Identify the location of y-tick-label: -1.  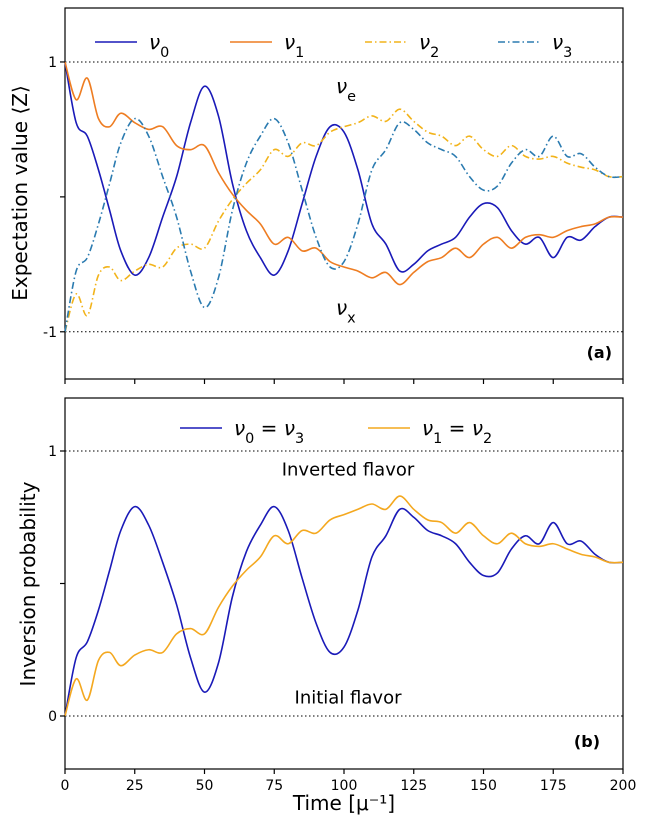
(50, 333).